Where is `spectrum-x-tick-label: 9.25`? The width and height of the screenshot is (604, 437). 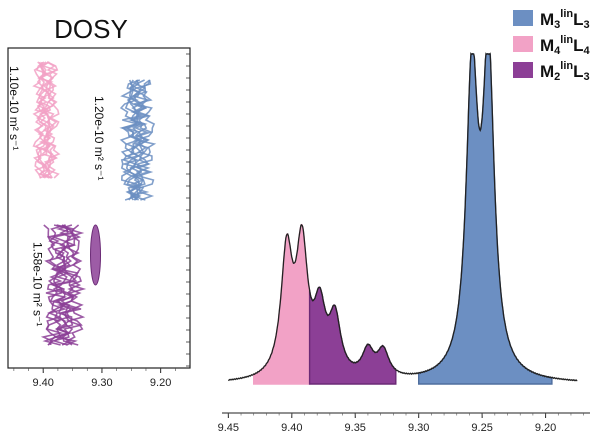 spectrum-x-tick-label: 9.25 is located at coordinates (481, 428).